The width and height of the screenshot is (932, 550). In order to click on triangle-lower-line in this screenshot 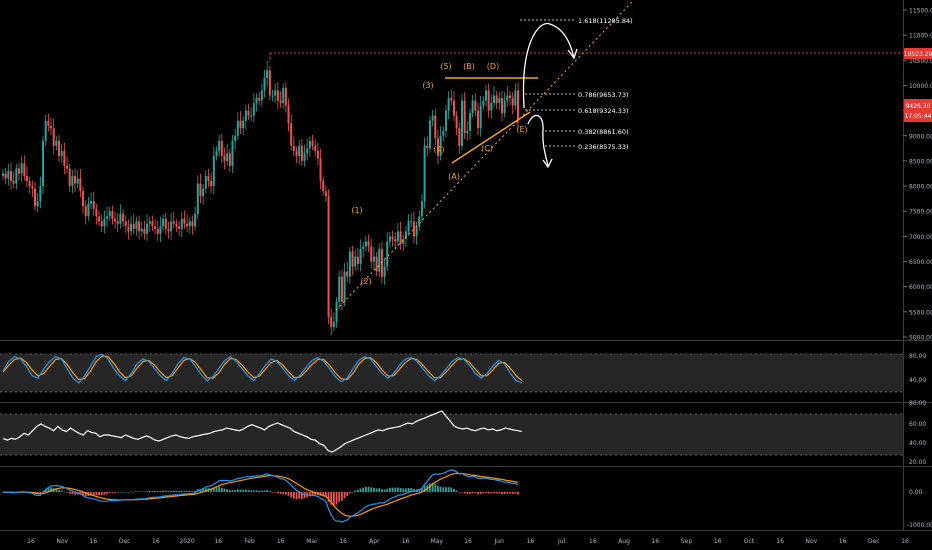, I will do `click(491, 137)`.